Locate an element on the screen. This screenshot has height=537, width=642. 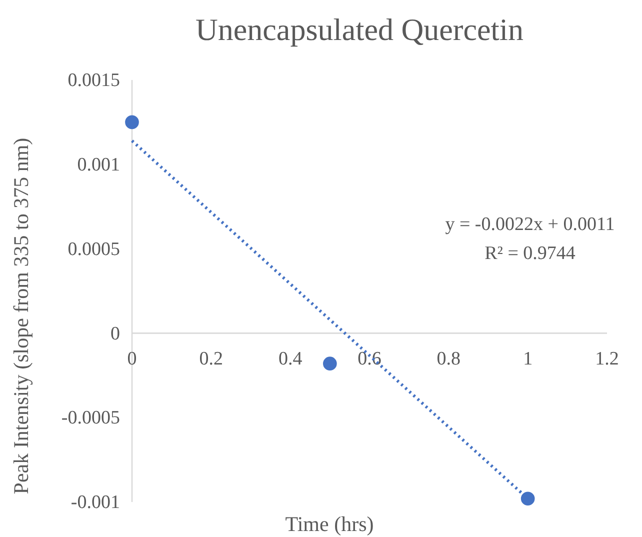
y-tick-label: 0.0005 is located at coordinates (94, 249).